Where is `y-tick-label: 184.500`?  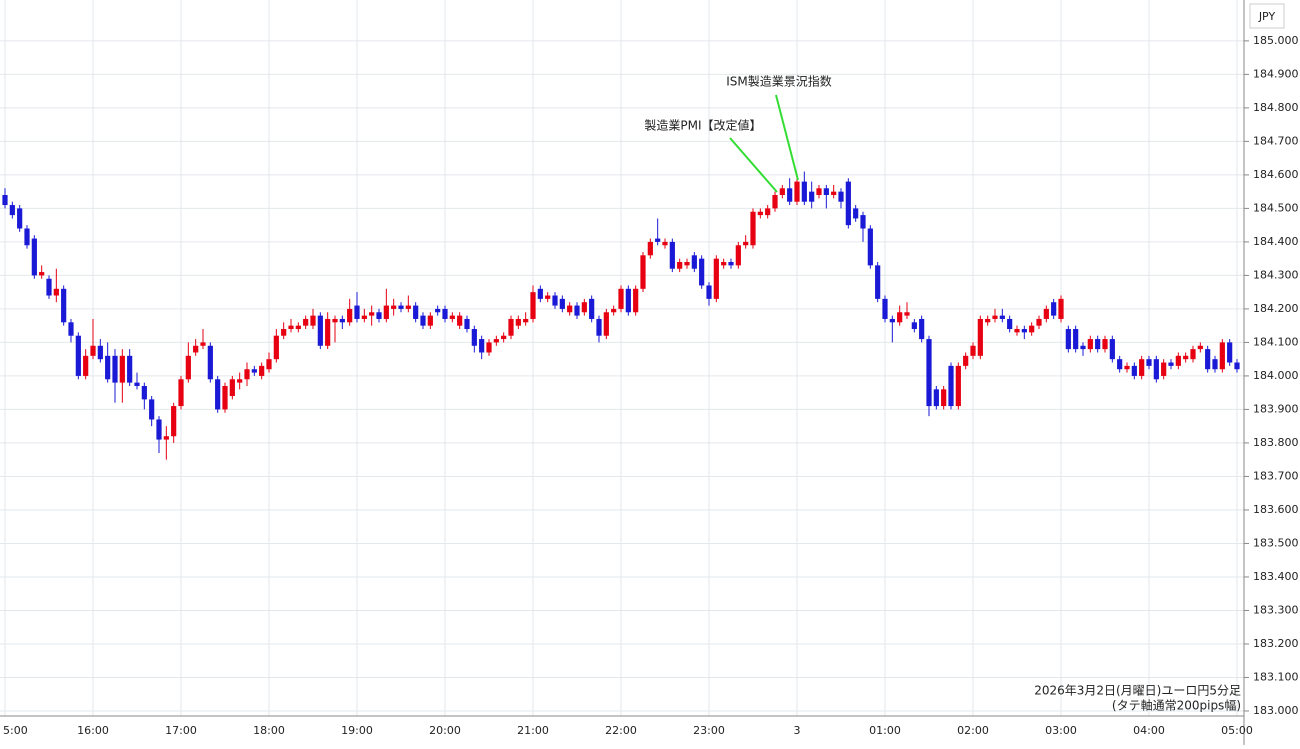 y-tick-label: 184.500 is located at coordinates (1276, 207).